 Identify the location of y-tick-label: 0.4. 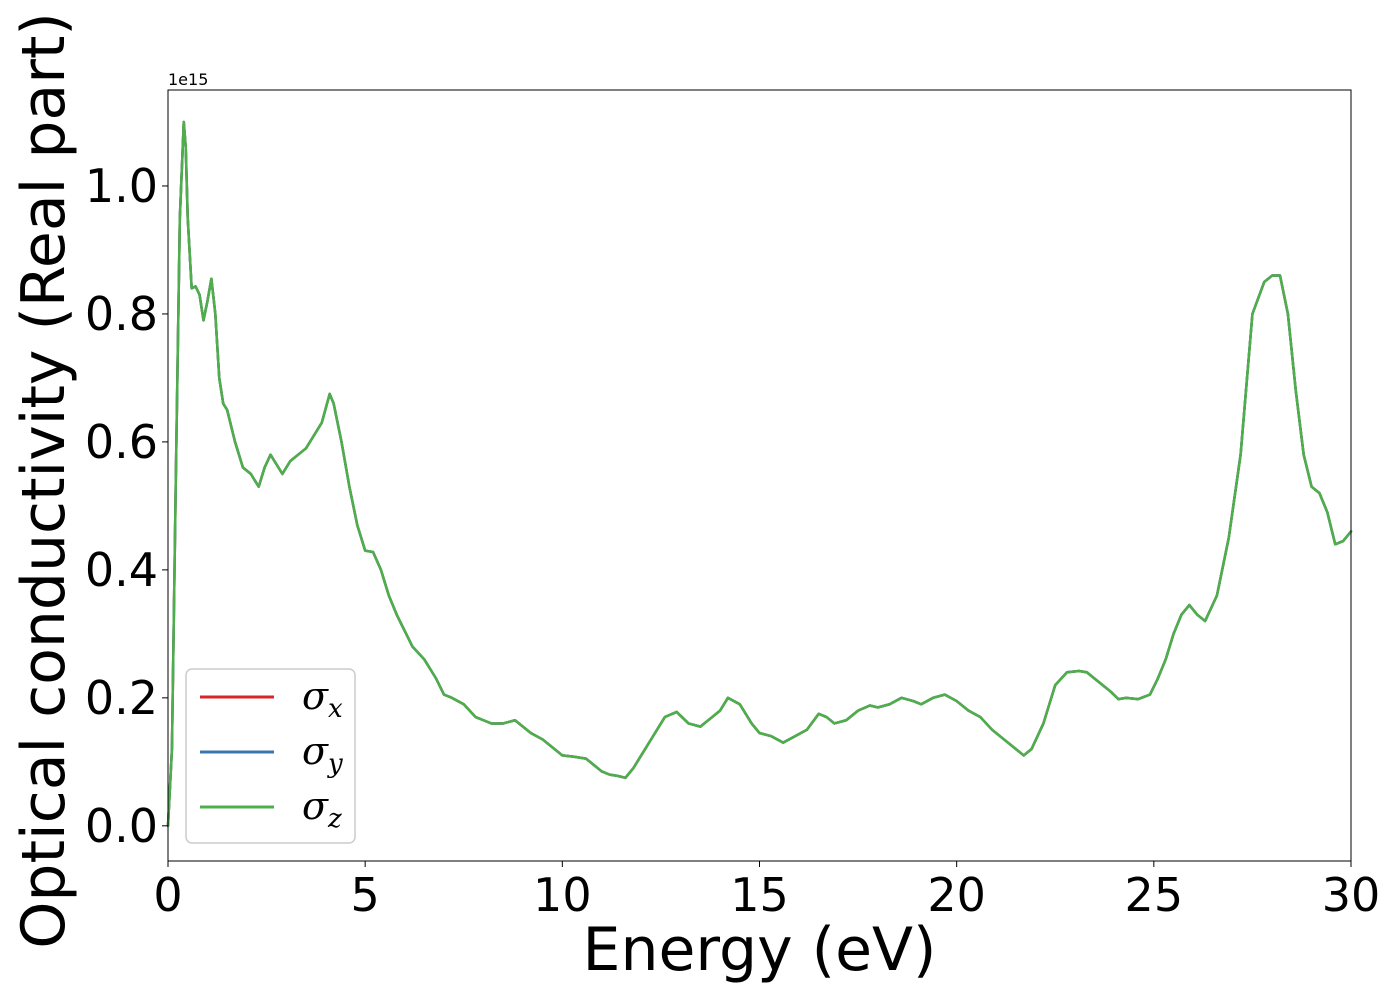
(121, 570).